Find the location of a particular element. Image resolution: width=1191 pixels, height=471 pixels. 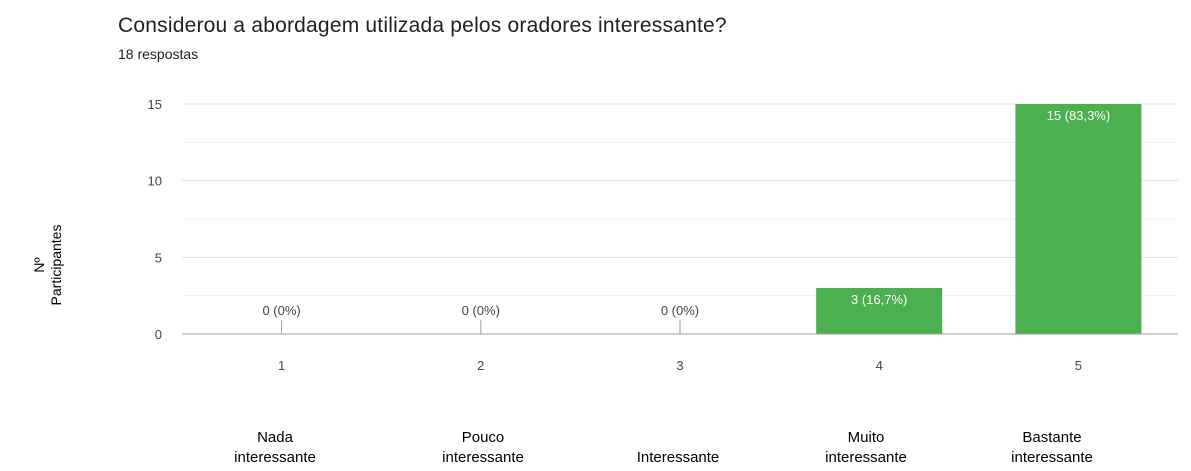

category-description-line: Nada is located at coordinates (275, 437).